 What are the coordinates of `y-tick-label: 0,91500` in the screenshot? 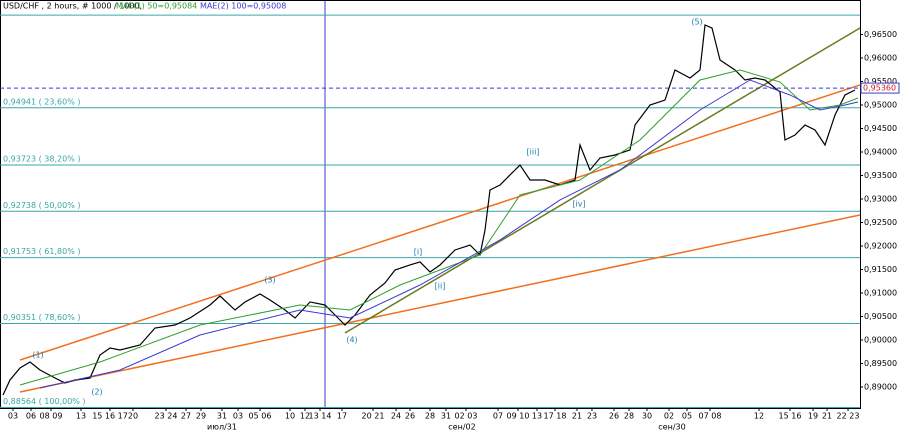 It's located at (880, 269).